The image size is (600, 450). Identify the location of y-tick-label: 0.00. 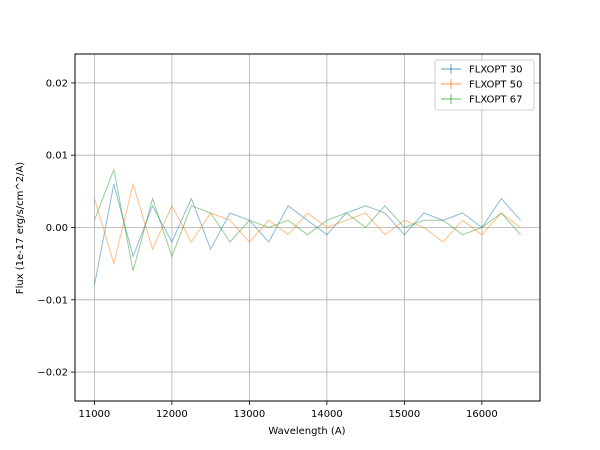
(57, 228).